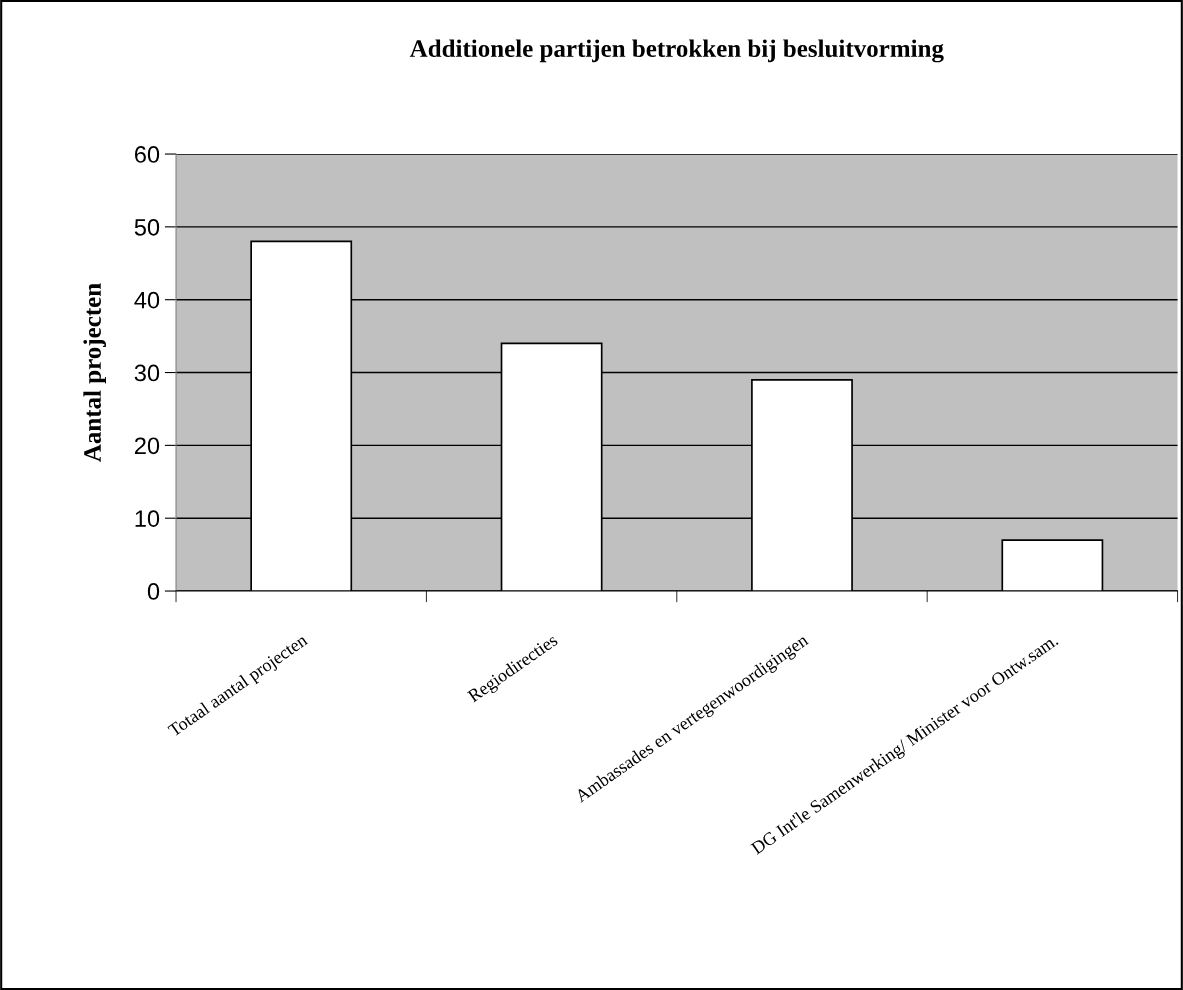  What do you see at coordinates (147, 300) in the screenshot?
I see `y-tick-label: 40` at bounding box center [147, 300].